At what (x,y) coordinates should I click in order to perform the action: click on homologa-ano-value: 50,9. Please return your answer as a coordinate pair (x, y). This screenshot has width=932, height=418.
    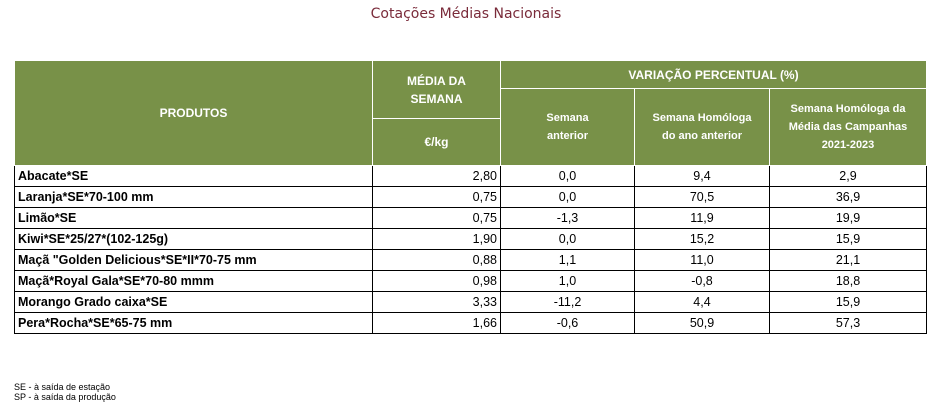
    Looking at the image, I should click on (702, 323).